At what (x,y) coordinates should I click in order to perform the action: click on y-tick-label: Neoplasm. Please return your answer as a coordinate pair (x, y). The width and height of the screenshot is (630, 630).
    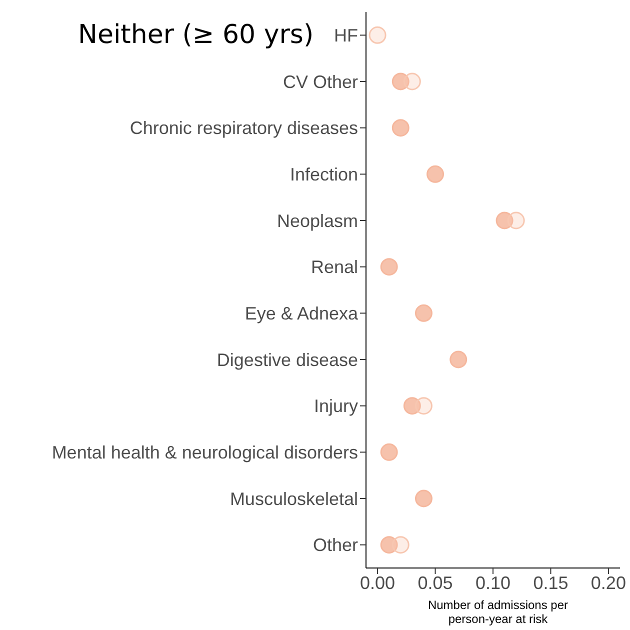
    Looking at the image, I should click on (317, 220).